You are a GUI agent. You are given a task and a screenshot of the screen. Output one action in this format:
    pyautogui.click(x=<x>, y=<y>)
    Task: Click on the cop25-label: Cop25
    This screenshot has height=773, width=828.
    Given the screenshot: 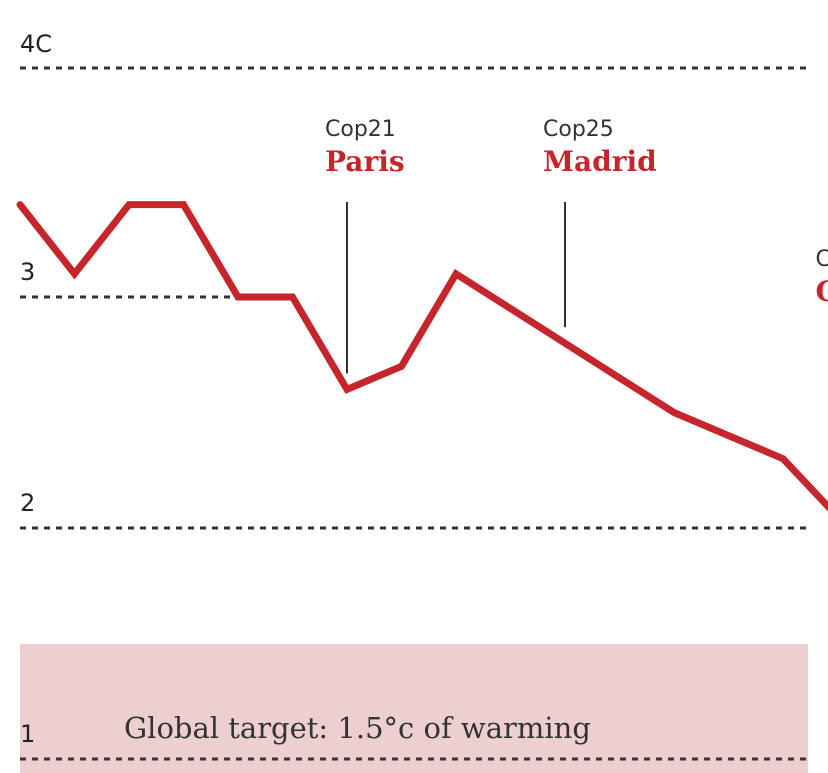 What is the action you would take?
    pyautogui.click(x=578, y=129)
    